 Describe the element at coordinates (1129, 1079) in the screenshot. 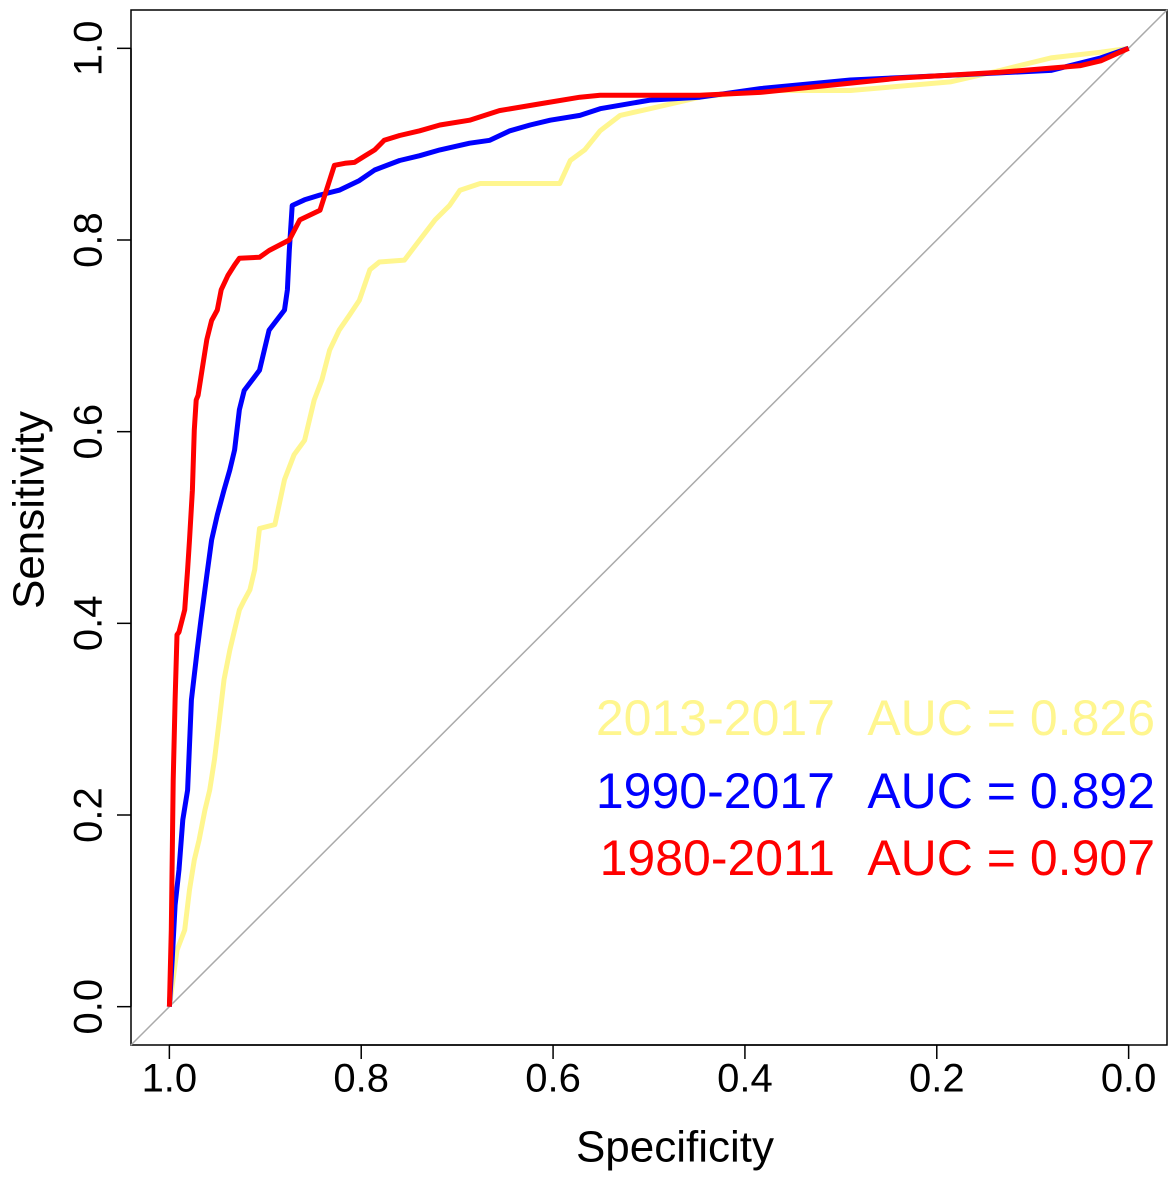

I see `x-tick-label: 0.0` at that location.